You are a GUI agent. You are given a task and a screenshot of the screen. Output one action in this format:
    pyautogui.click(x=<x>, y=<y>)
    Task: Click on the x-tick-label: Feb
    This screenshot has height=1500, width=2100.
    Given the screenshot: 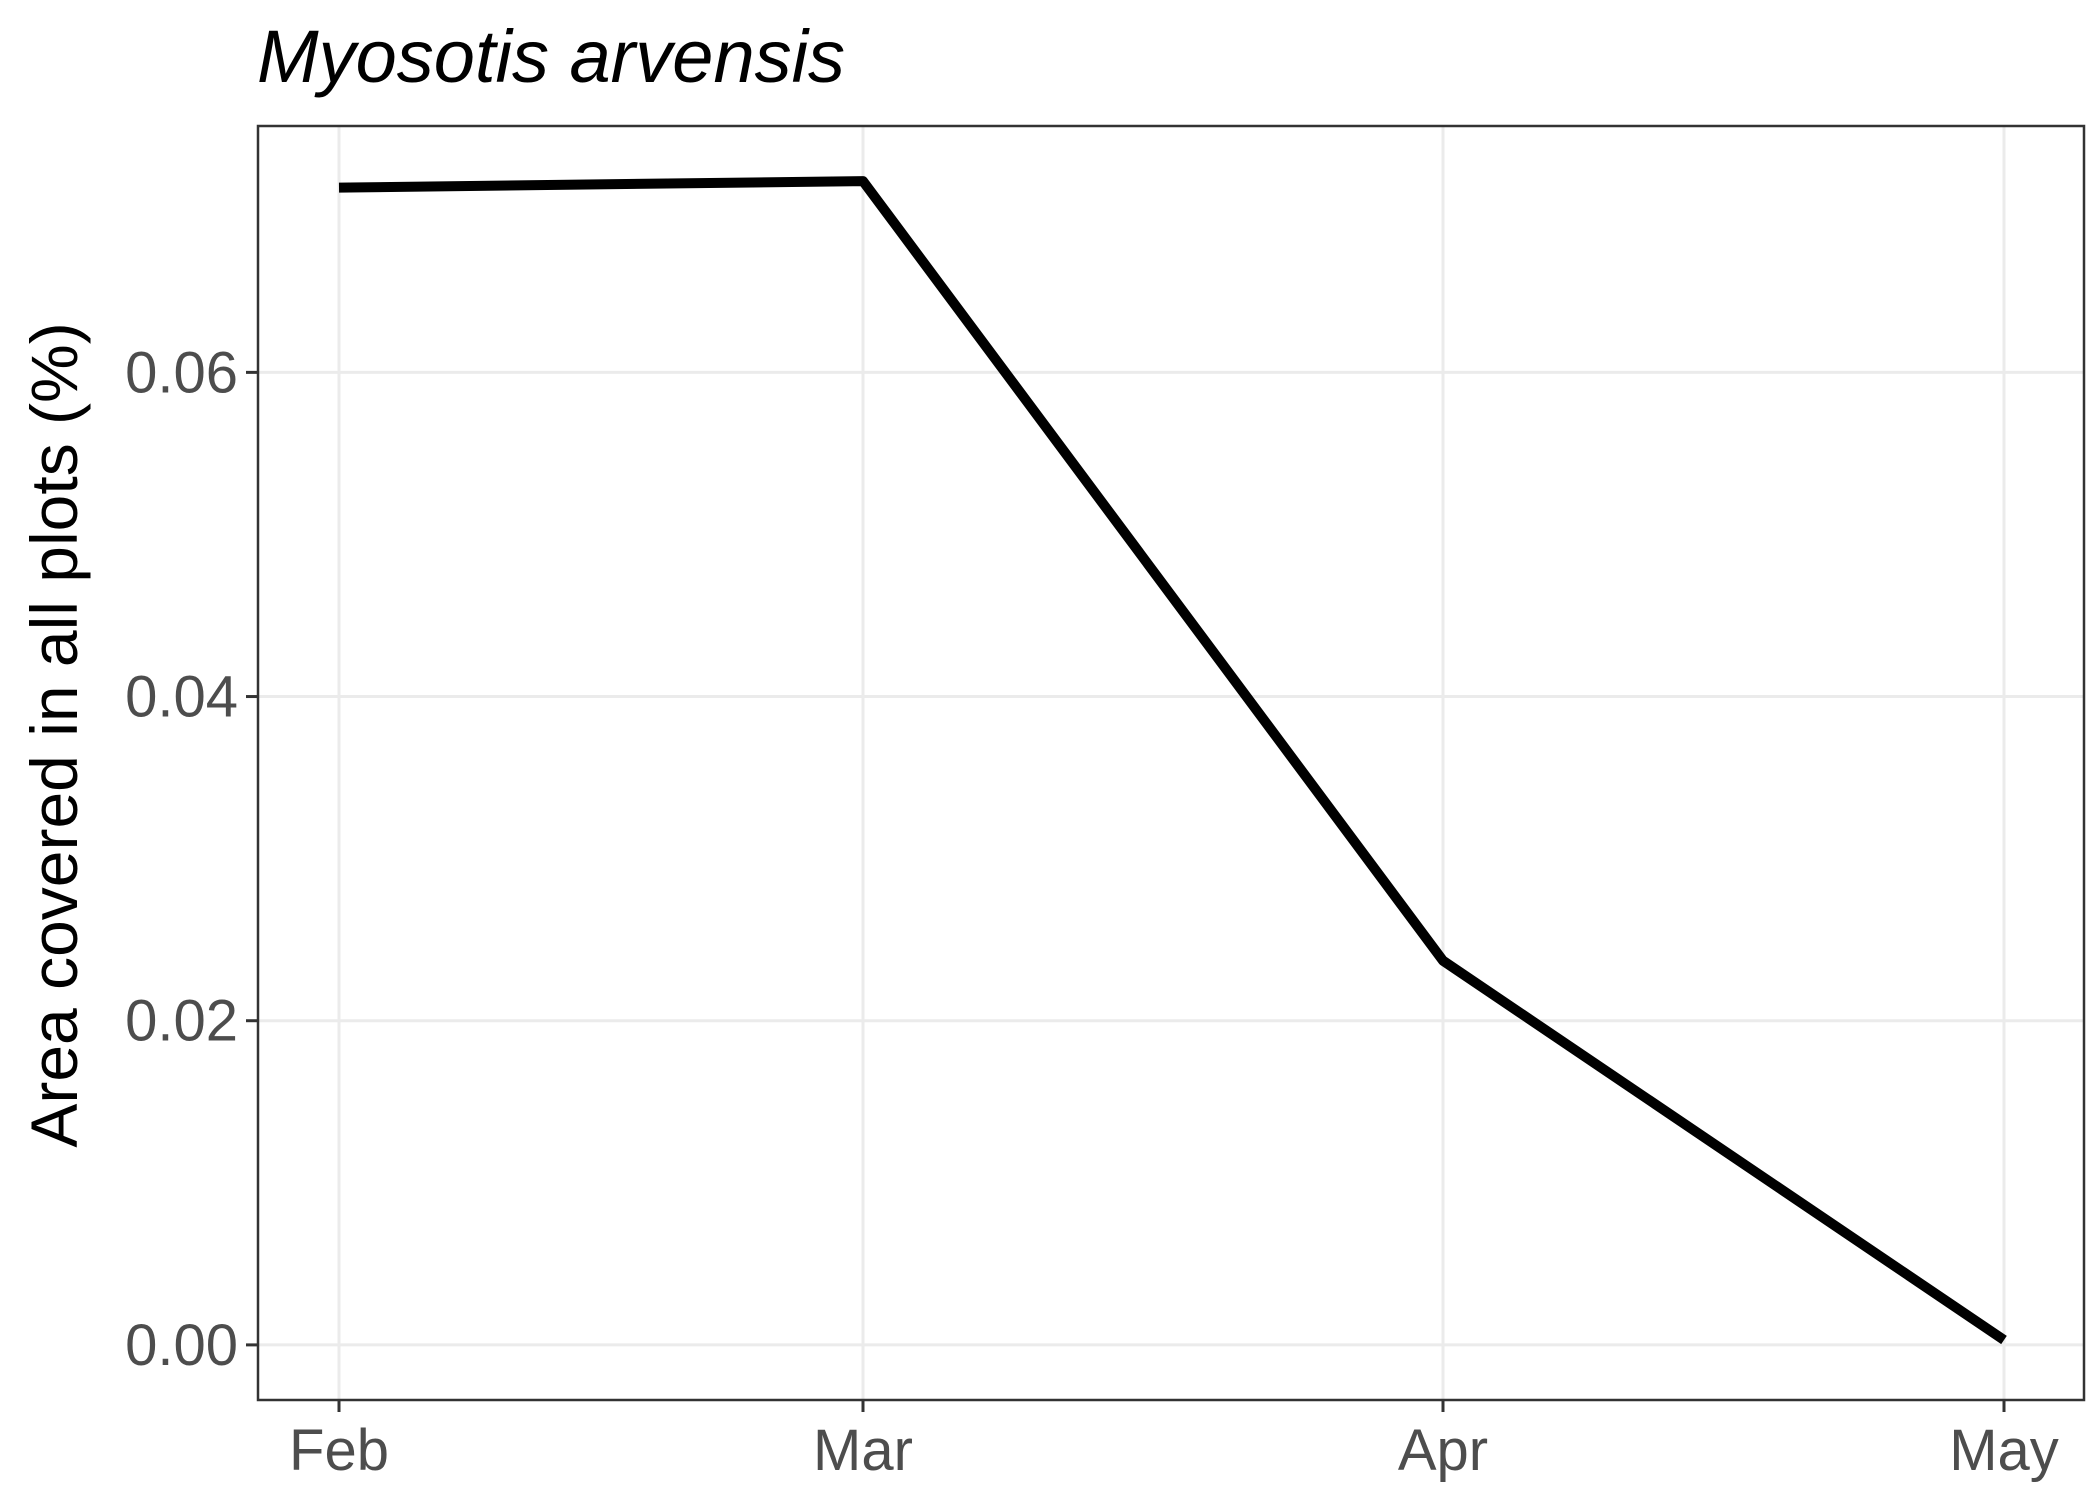 What is the action you would take?
    pyautogui.click(x=339, y=1450)
    